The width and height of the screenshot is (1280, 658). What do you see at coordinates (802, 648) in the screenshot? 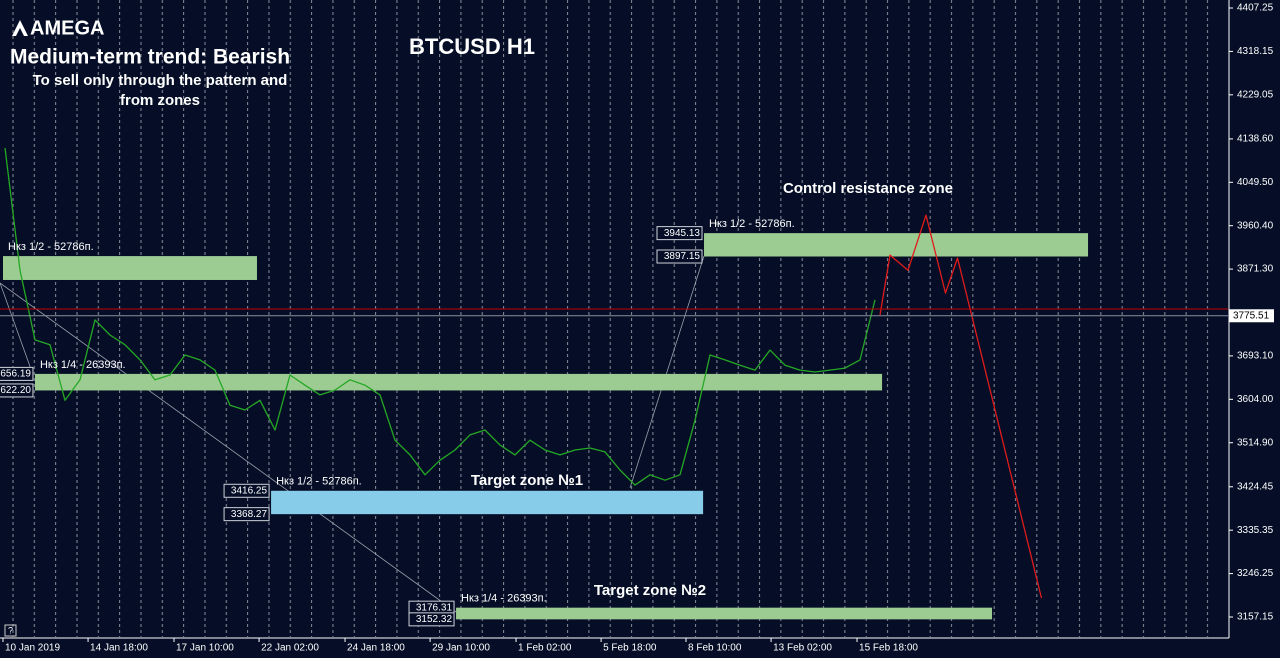
I see `x-tick-label: 13 Feb 02:00` at bounding box center [802, 648].